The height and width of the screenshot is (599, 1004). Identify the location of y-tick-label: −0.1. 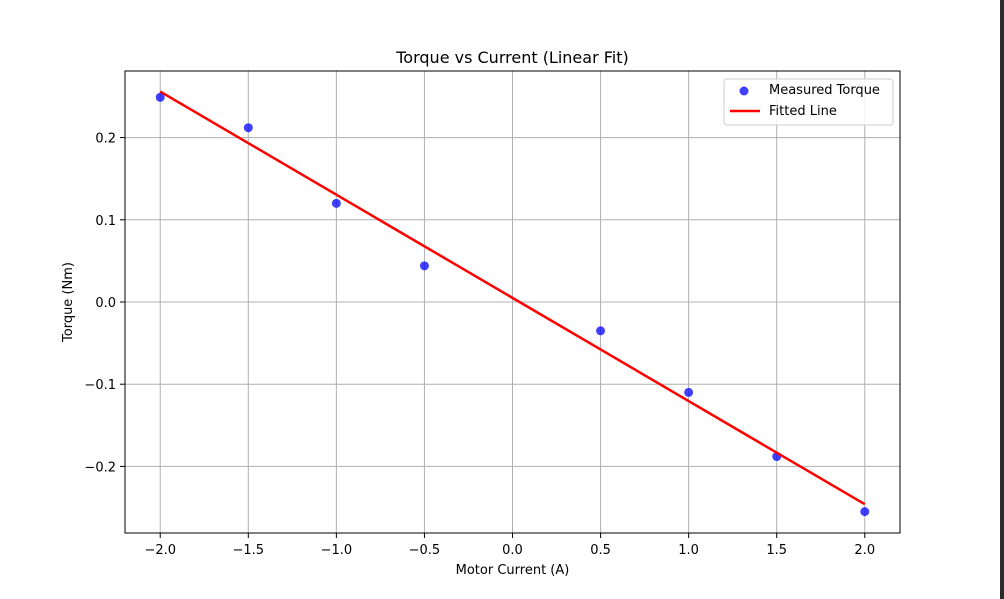
(100, 385).